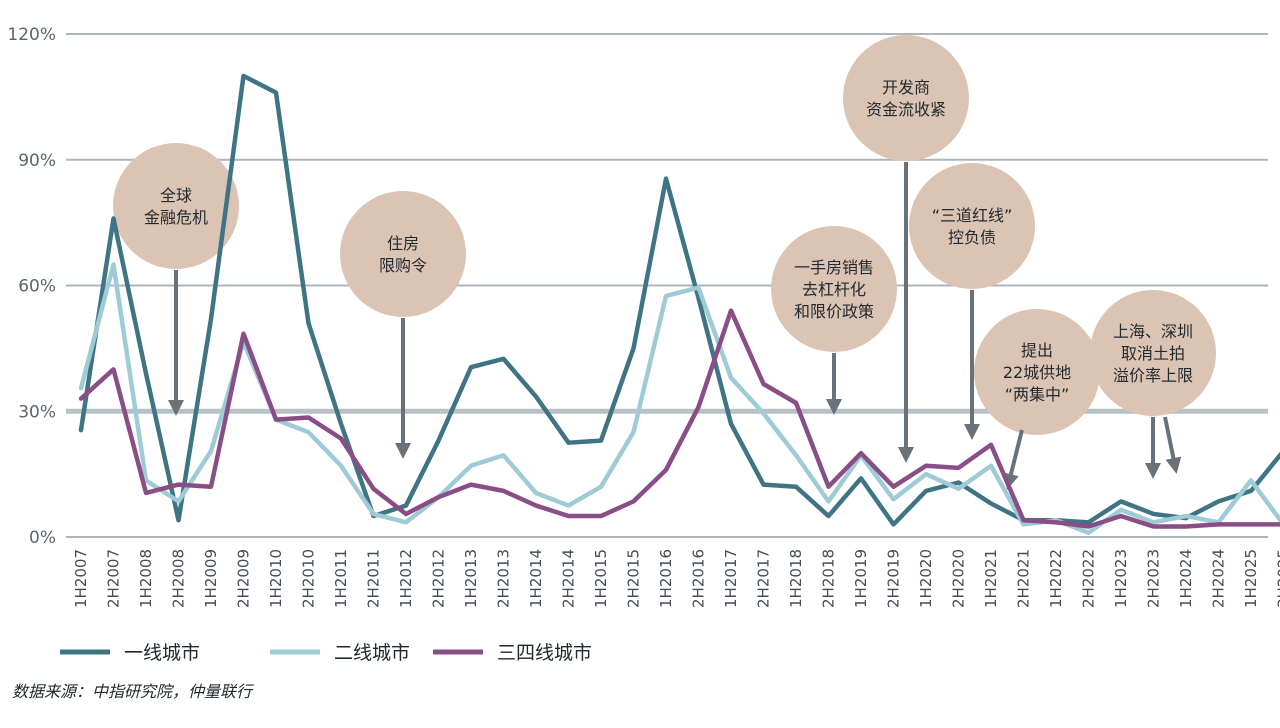 Image resolution: width=1280 pixels, height=728 pixels. What do you see at coordinates (42, 538) in the screenshot?
I see `y-tick-label: 0%` at bounding box center [42, 538].